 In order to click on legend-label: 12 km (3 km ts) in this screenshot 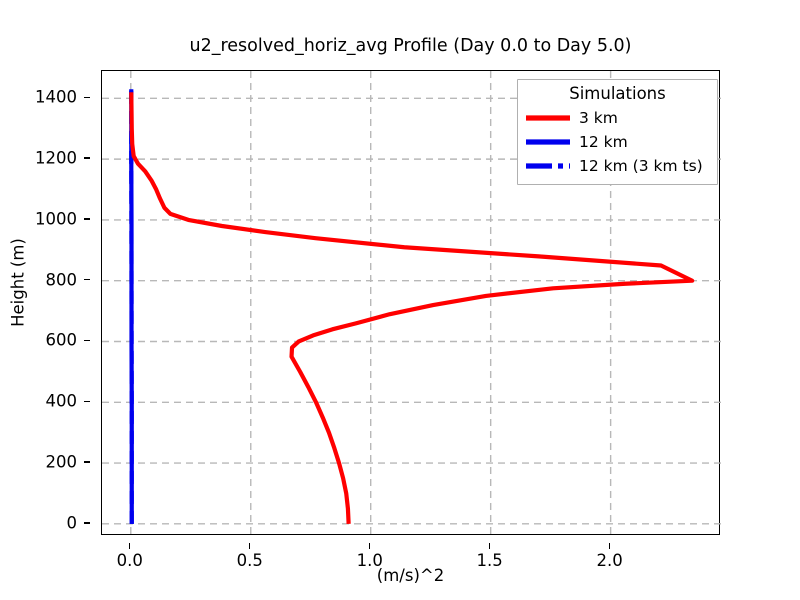, I will do `click(641, 166)`.